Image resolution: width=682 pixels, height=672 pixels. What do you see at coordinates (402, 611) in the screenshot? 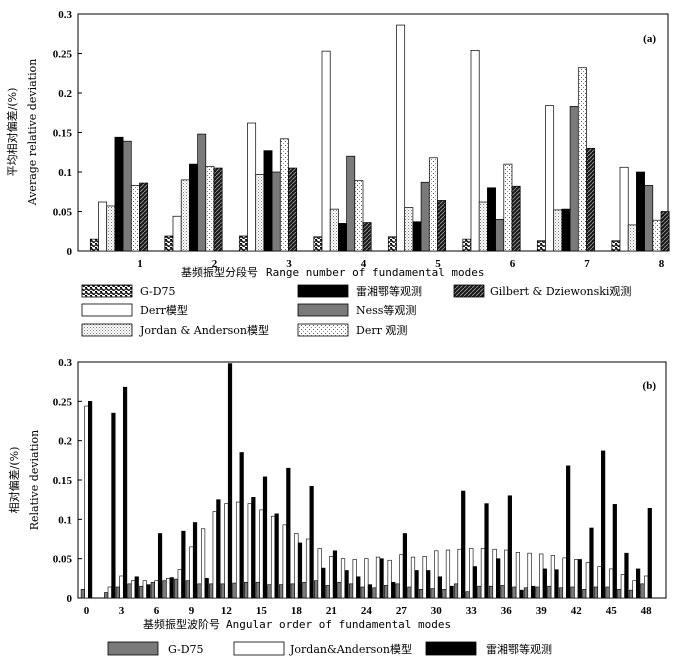
I see `x-tick-label: 27` at bounding box center [402, 611].